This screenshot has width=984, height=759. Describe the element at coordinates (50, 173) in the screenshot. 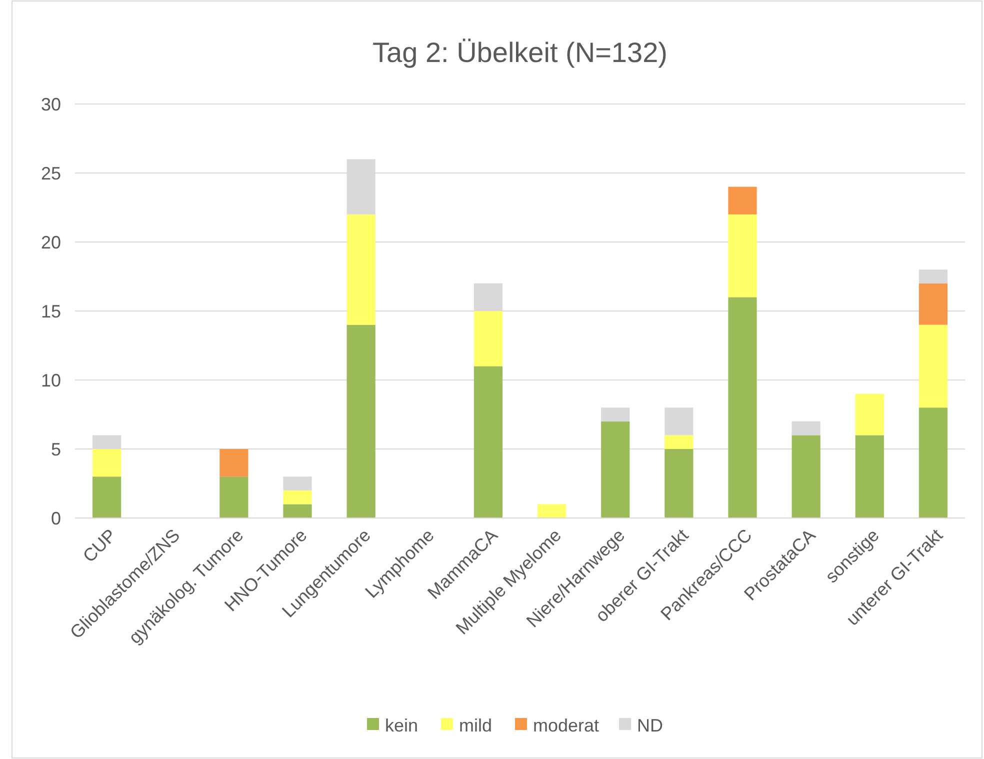

I see `y-tick-label: 25` at that location.